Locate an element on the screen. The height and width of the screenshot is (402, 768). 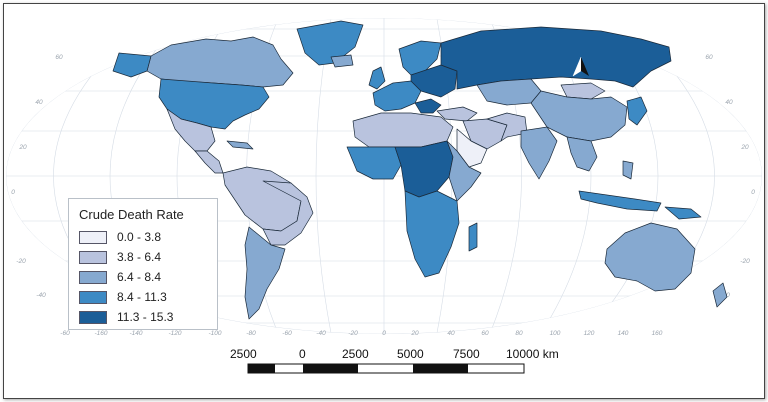
graticule-label: -80 is located at coordinates (251, 333).